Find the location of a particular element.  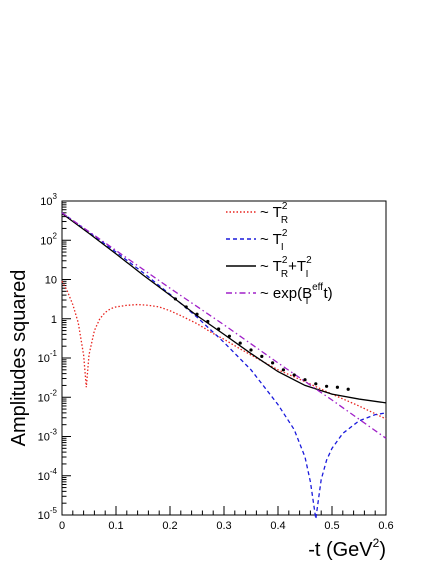

x-axis-title: -t (GeV2) is located at coordinates (347, 548).